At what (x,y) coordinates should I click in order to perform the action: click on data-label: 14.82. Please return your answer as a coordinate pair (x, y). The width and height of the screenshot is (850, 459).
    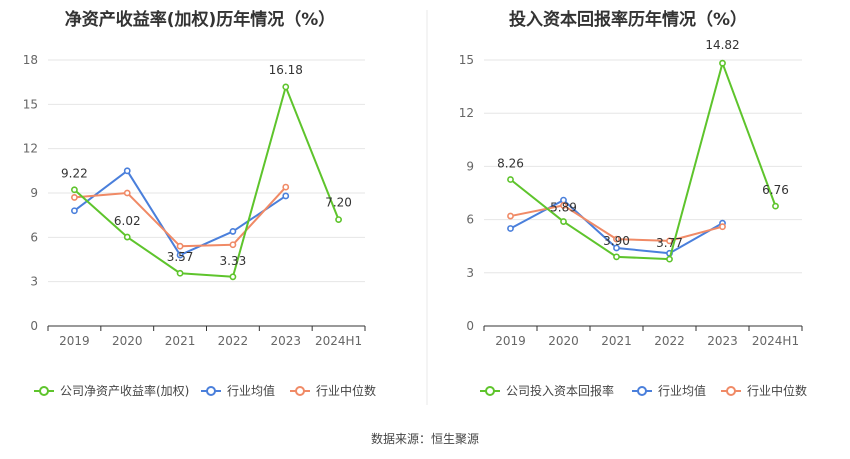
    Looking at the image, I should click on (722, 45).